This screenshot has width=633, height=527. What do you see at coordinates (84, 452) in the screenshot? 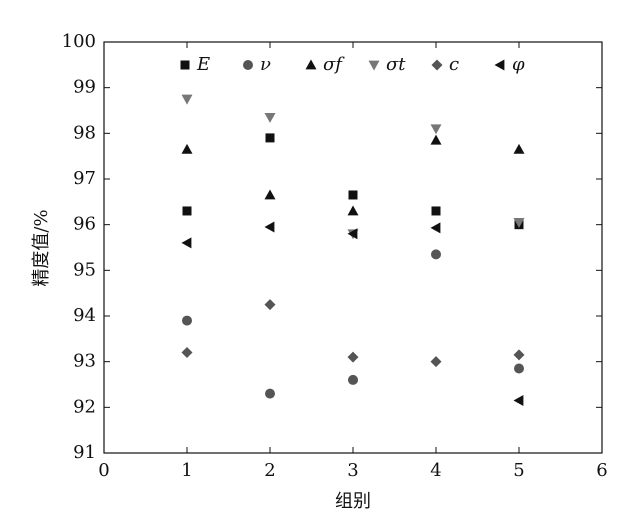
I see `y-tick-label: 91` at bounding box center [84, 452].